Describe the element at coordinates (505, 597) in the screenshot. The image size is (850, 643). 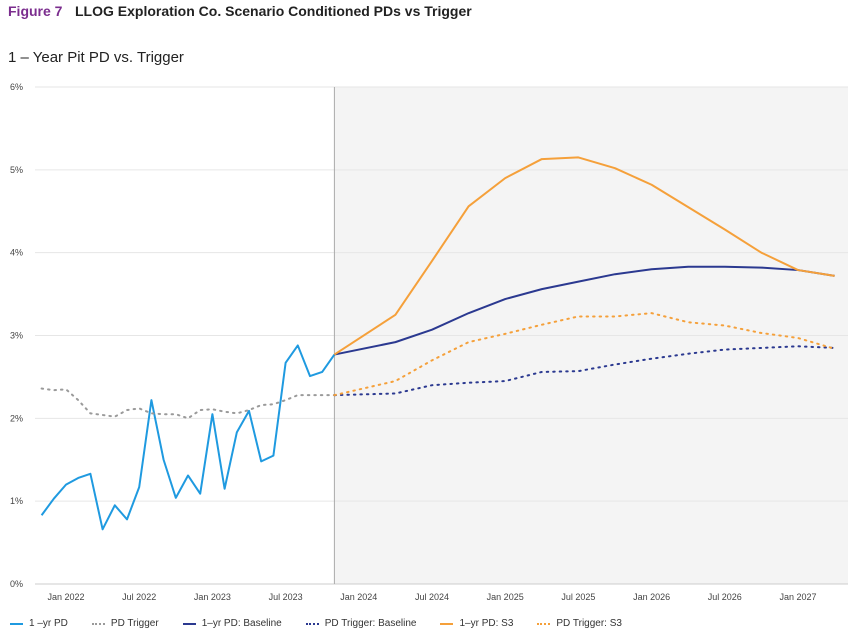
I see `x-tick-label: Jan 2025` at that location.